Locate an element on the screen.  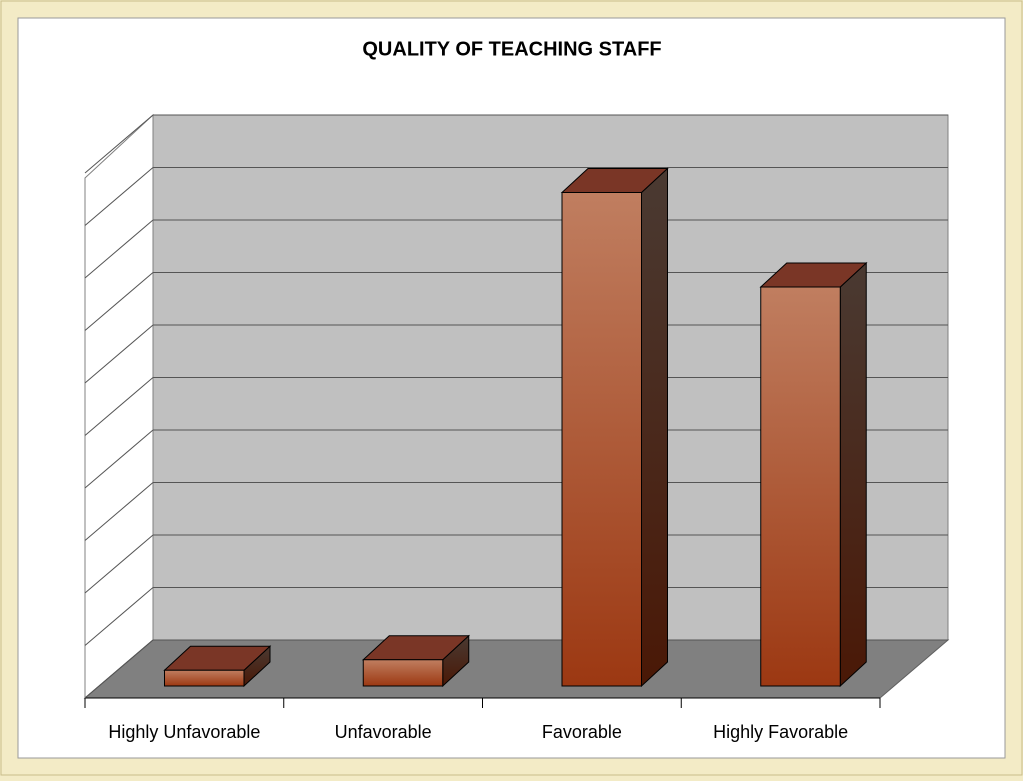
chart-title: QUALITY OF TEACHING STAFF is located at coordinates (511, 49).